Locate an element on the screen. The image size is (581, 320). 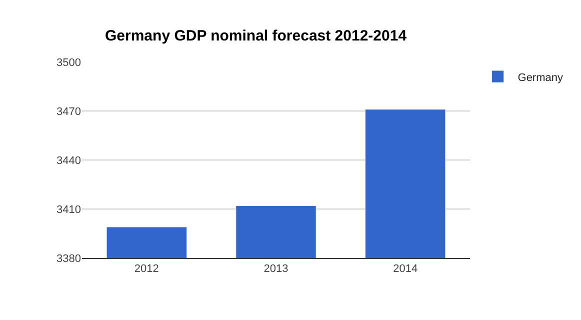
y-tick-label: 3380 is located at coordinates (68, 258).